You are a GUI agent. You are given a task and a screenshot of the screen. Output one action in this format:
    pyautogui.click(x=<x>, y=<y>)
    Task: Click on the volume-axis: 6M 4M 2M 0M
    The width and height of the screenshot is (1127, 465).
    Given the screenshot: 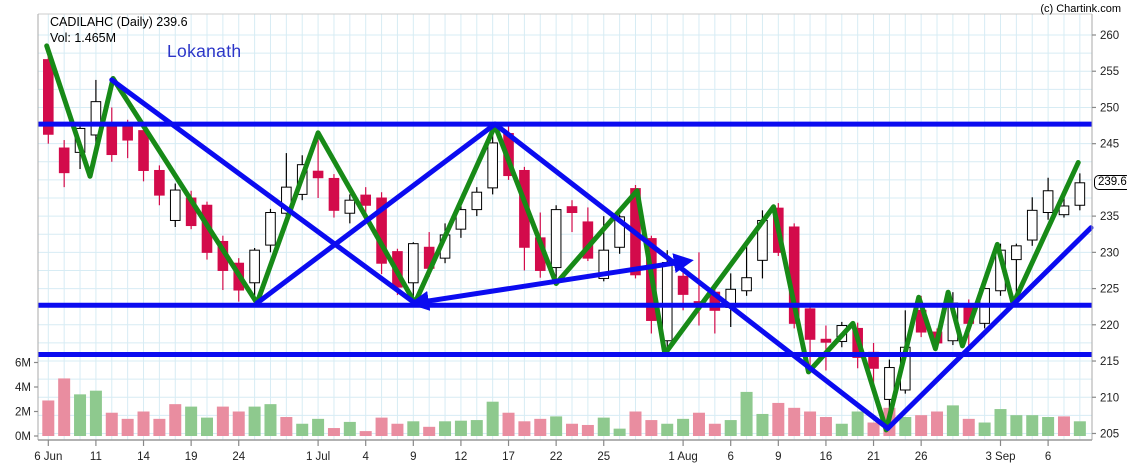 What is the action you would take?
    pyautogui.click(x=26, y=400)
    